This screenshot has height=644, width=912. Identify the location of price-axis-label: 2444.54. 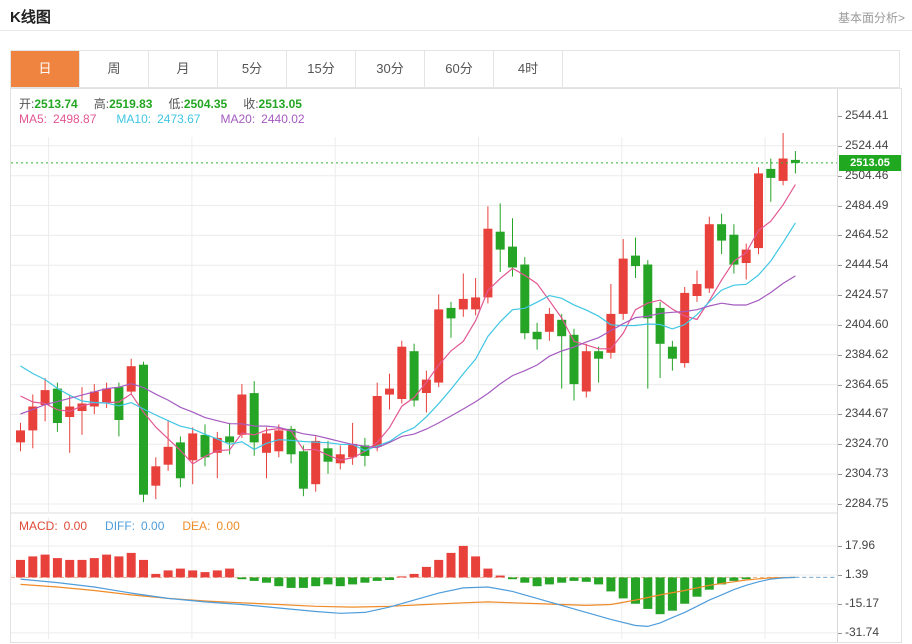
(867, 264).